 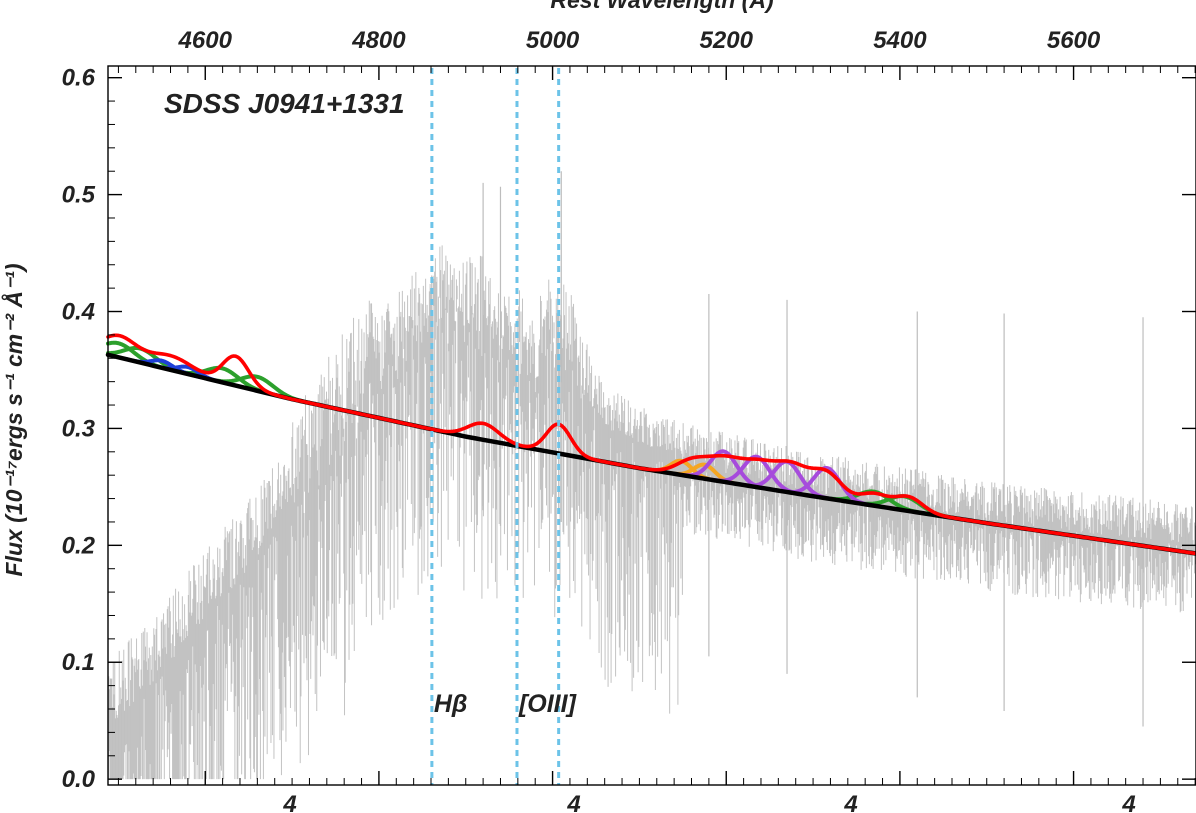 What do you see at coordinates (284, 103) in the screenshot?
I see `object-name-annotation: SDSS J0941+1331` at bounding box center [284, 103].